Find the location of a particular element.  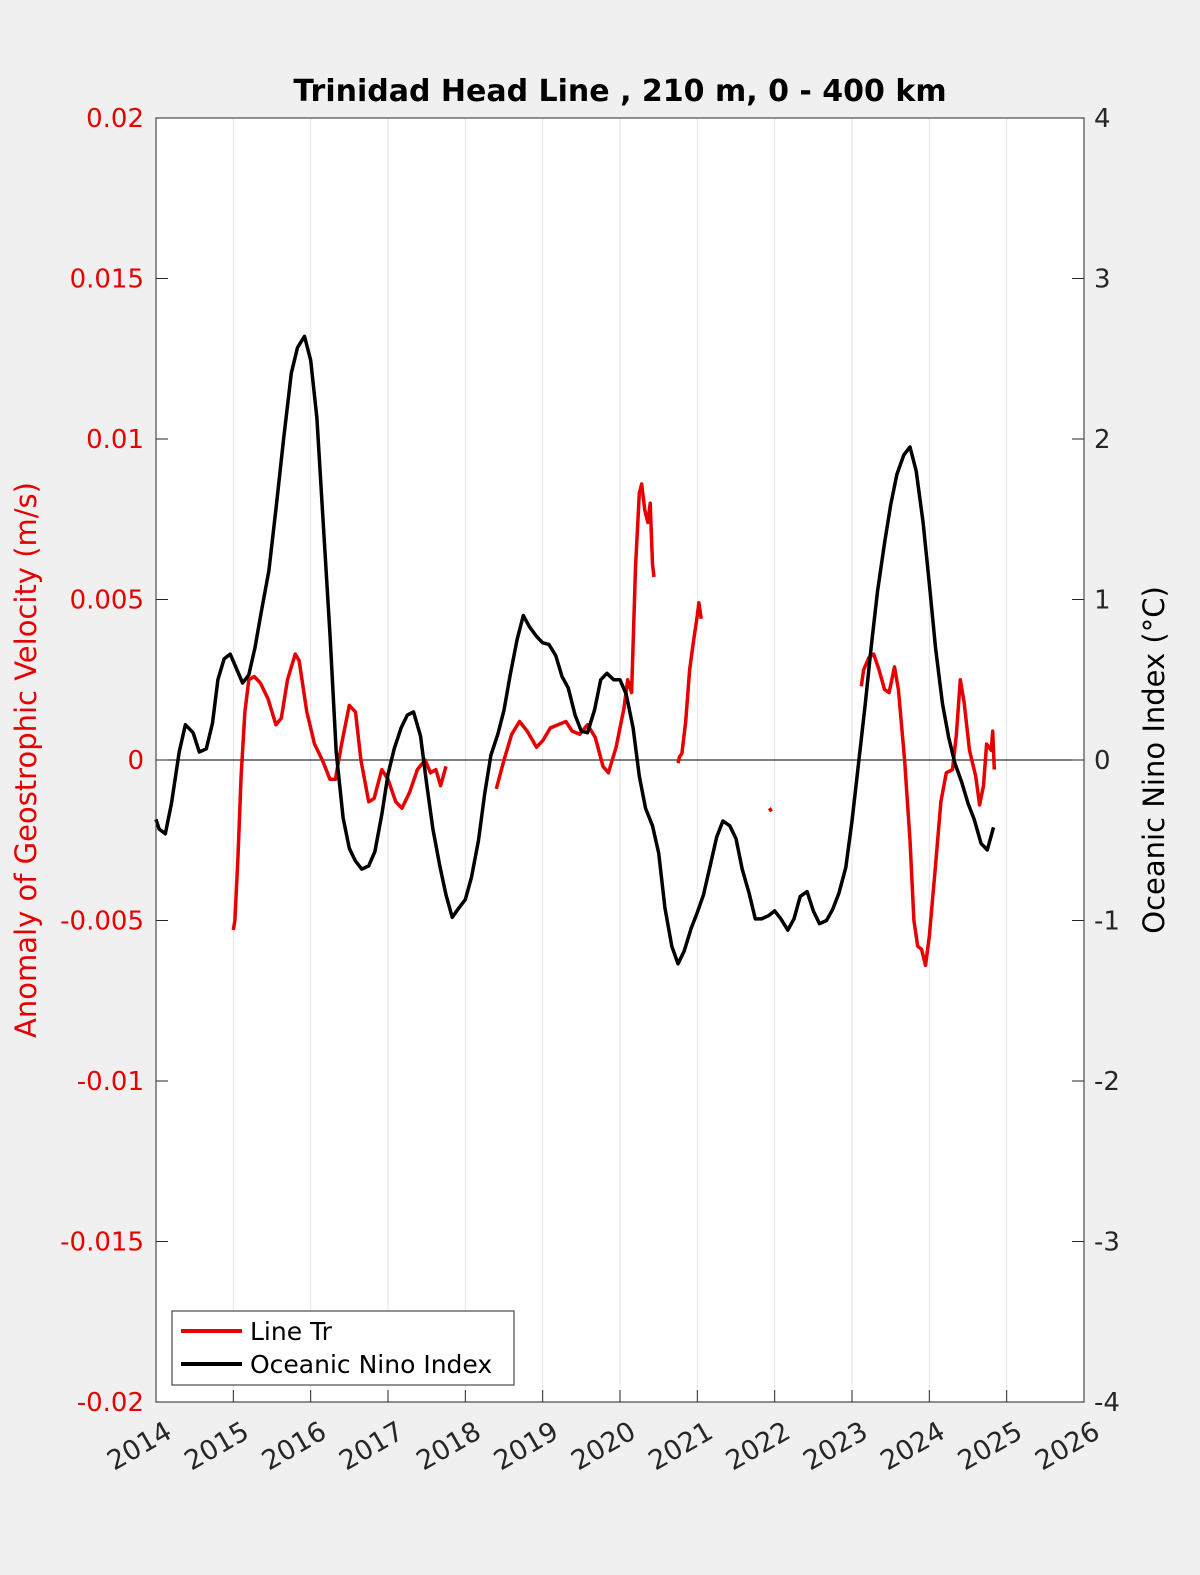

y-right-tick-label: 0 is located at coordinates (1102, 761).